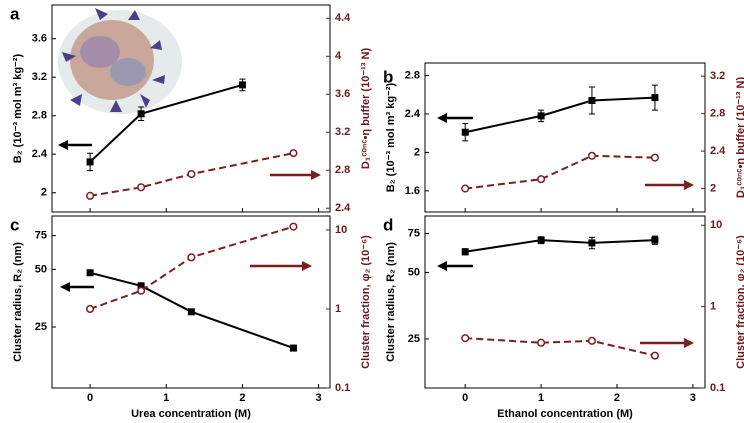  I want to click on y-tick-label: 3.6, so click(39, 39).